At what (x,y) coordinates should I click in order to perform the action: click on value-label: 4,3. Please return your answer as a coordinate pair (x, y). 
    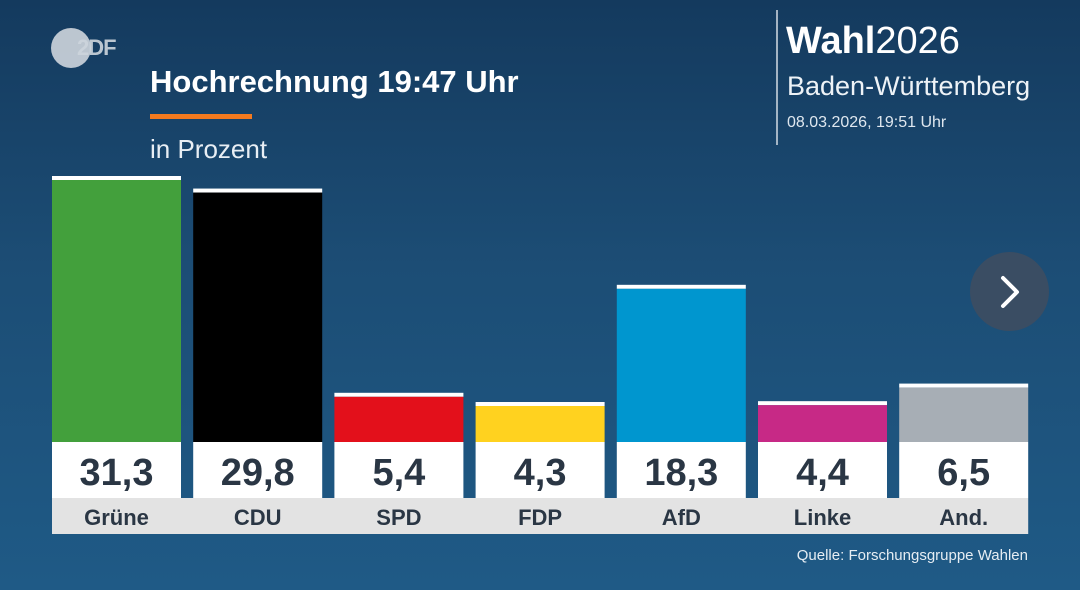
    Looking at the image, I should click on (540, 473).